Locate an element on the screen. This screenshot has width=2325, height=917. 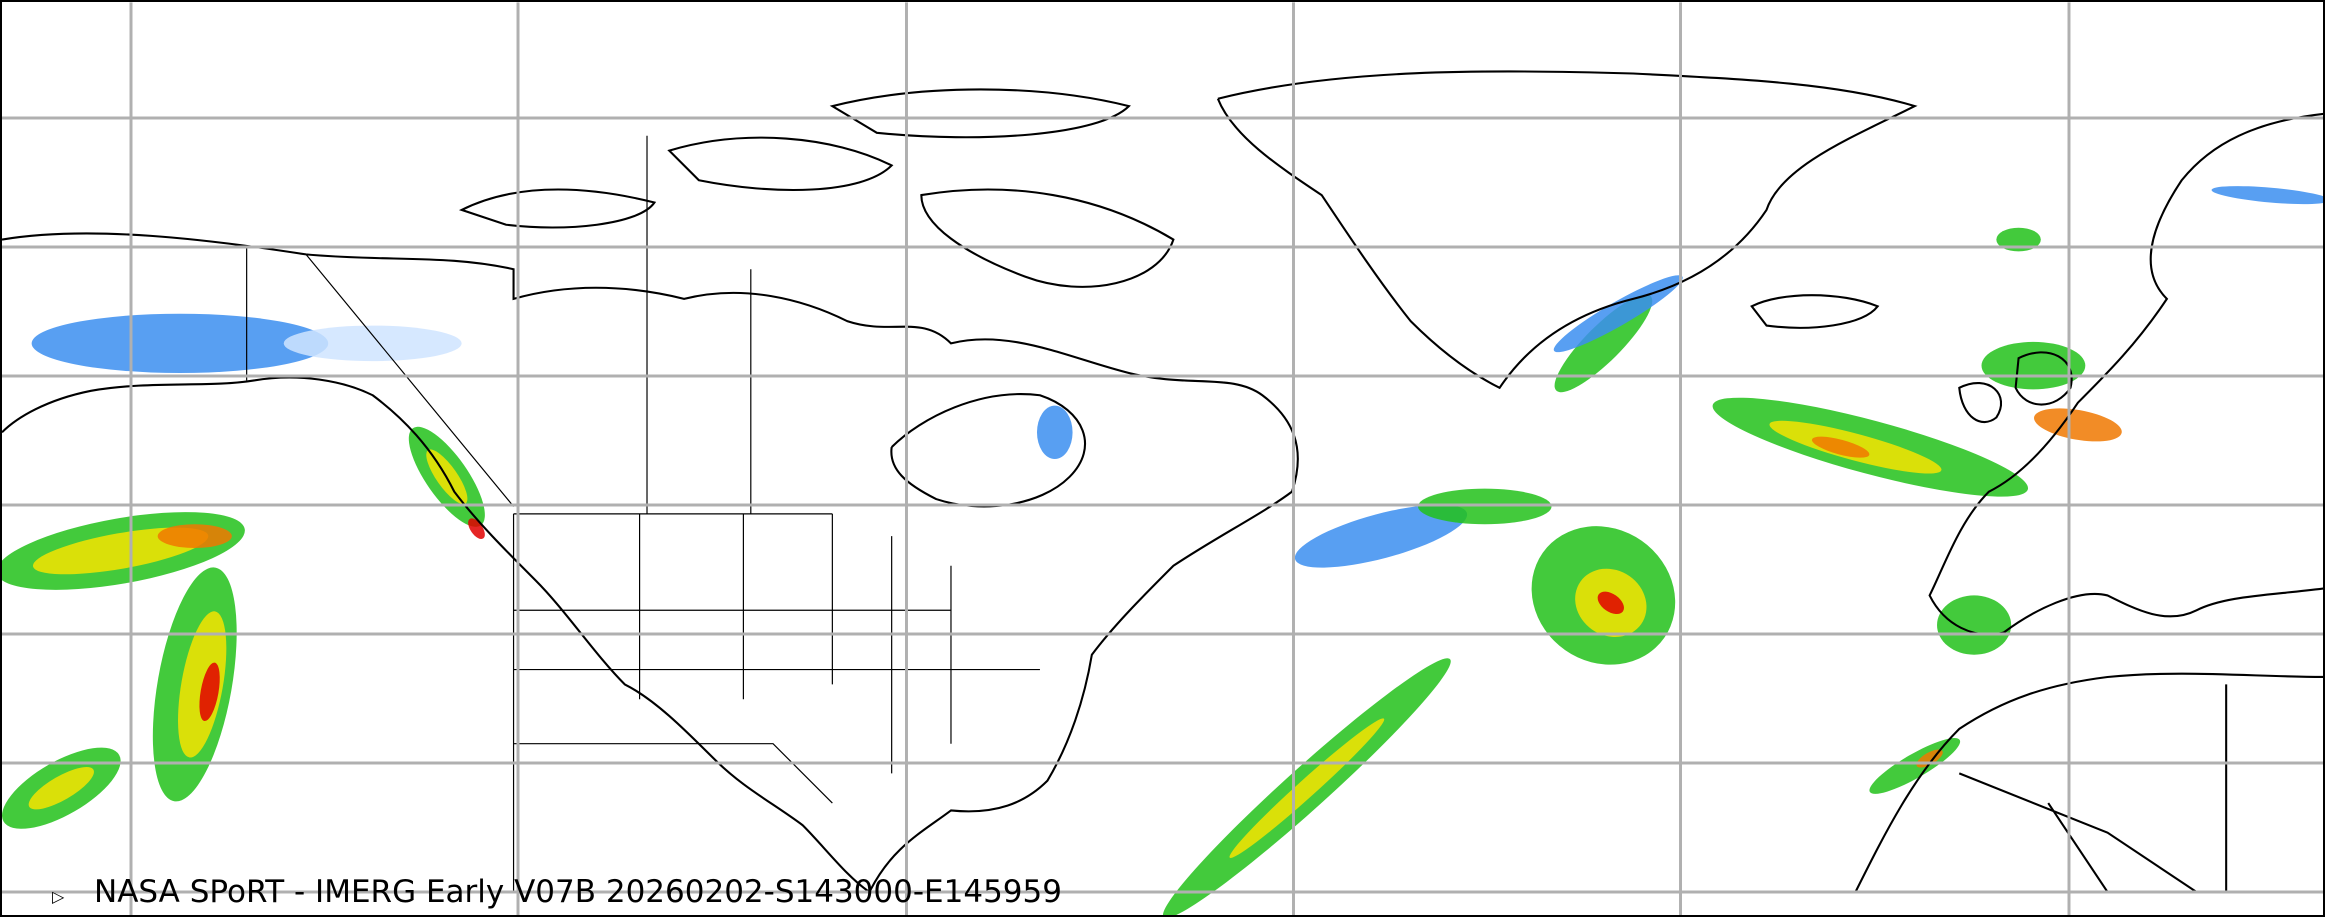
triangle-marker-icon: ▷ is located at coordinates (58, 896).